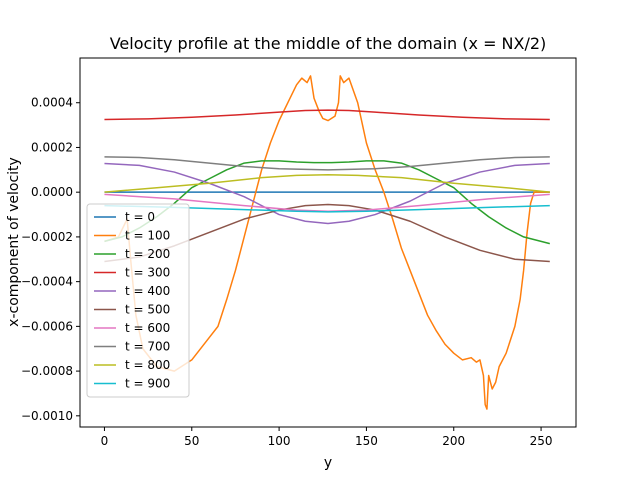  I want to click on legend-label-4: t = 400, so click(147, 291).